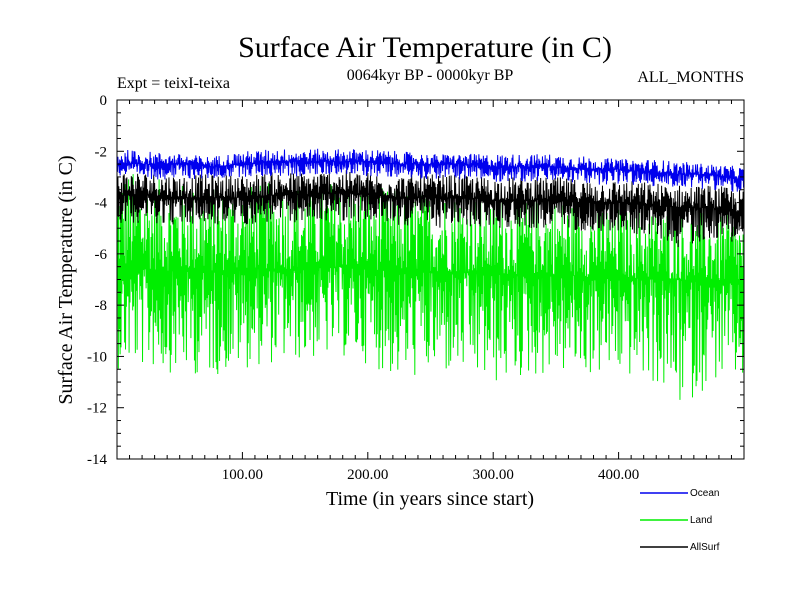 This screenshot has height=600, width=800. I want to click on x-tick-label: 400.00, so click(618, 475).